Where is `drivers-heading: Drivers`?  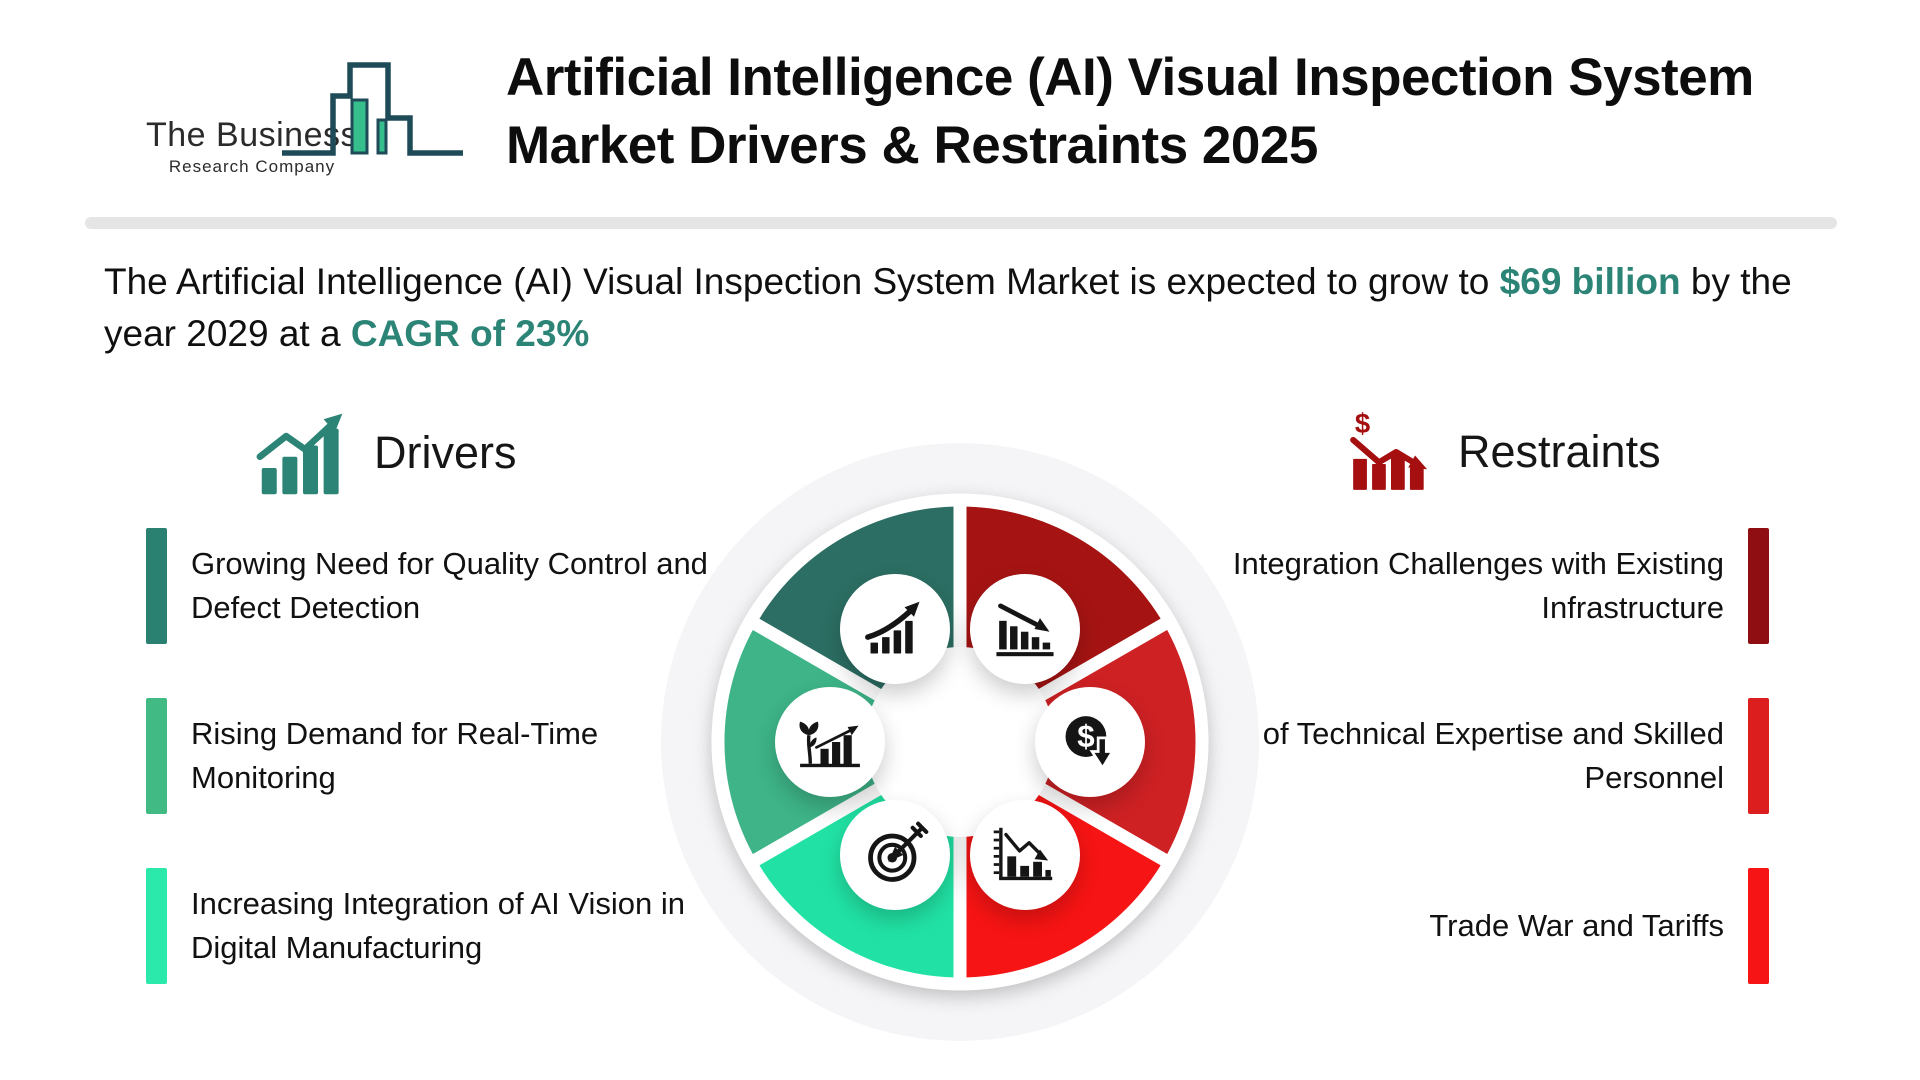
drivers-heading: Drivers is located at coordinates (445, 452).